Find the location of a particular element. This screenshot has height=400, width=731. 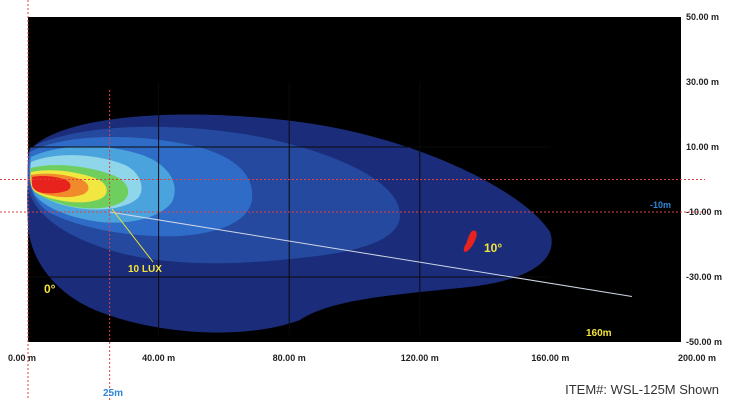

distance-marker-label: 25m is located at coordinates (113, 393).